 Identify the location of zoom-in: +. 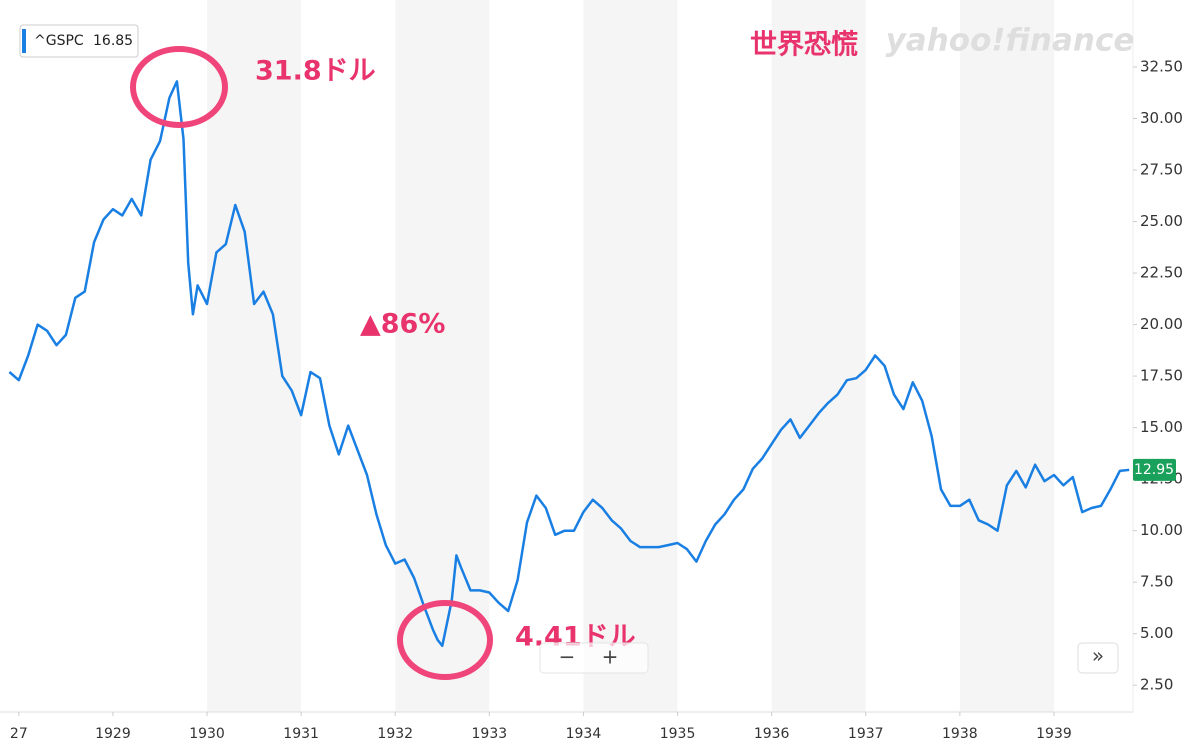
(610, 657).